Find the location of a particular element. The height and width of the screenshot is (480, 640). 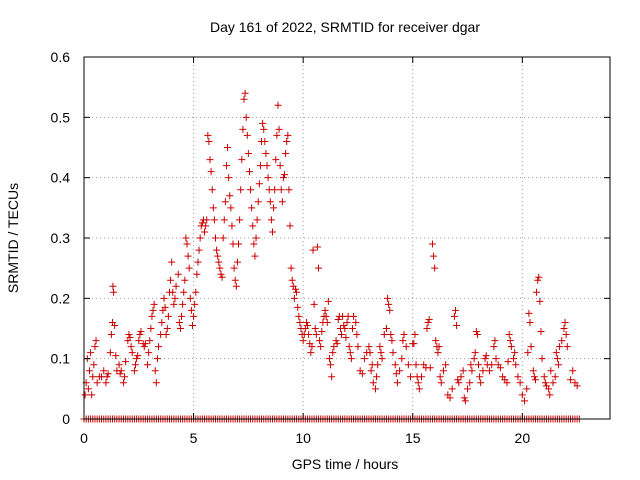

x-tick-label: 10 is located at coordinates (303, 438).